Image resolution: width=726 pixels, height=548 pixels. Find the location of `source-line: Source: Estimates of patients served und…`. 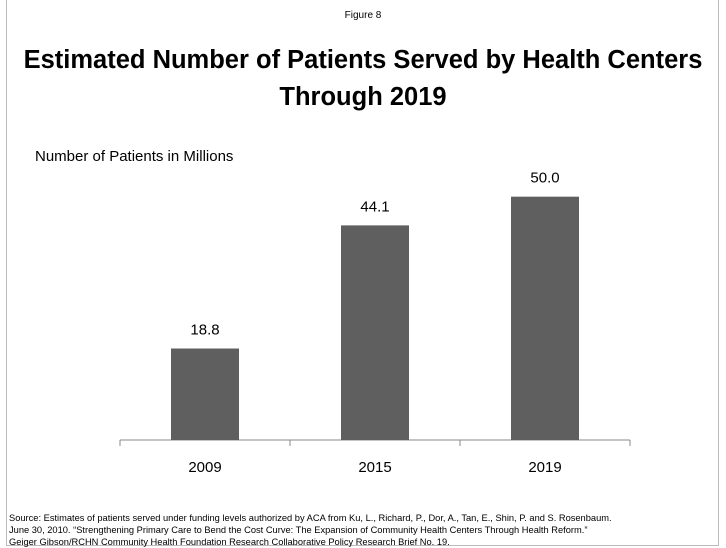

source-line: Source: Estimates of patients served und… is located at coordinates (310, 518).